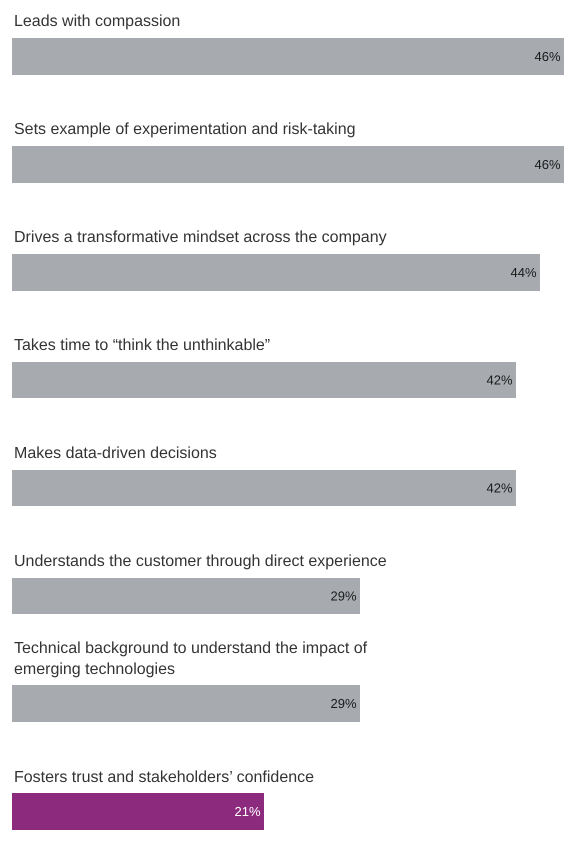 This screenshot has height=858, width=578. What do you see at coordinates (97, 21) in the screenshot?
I see `y-tick-label: Leads with compassion` at bounding box center [97, 21].